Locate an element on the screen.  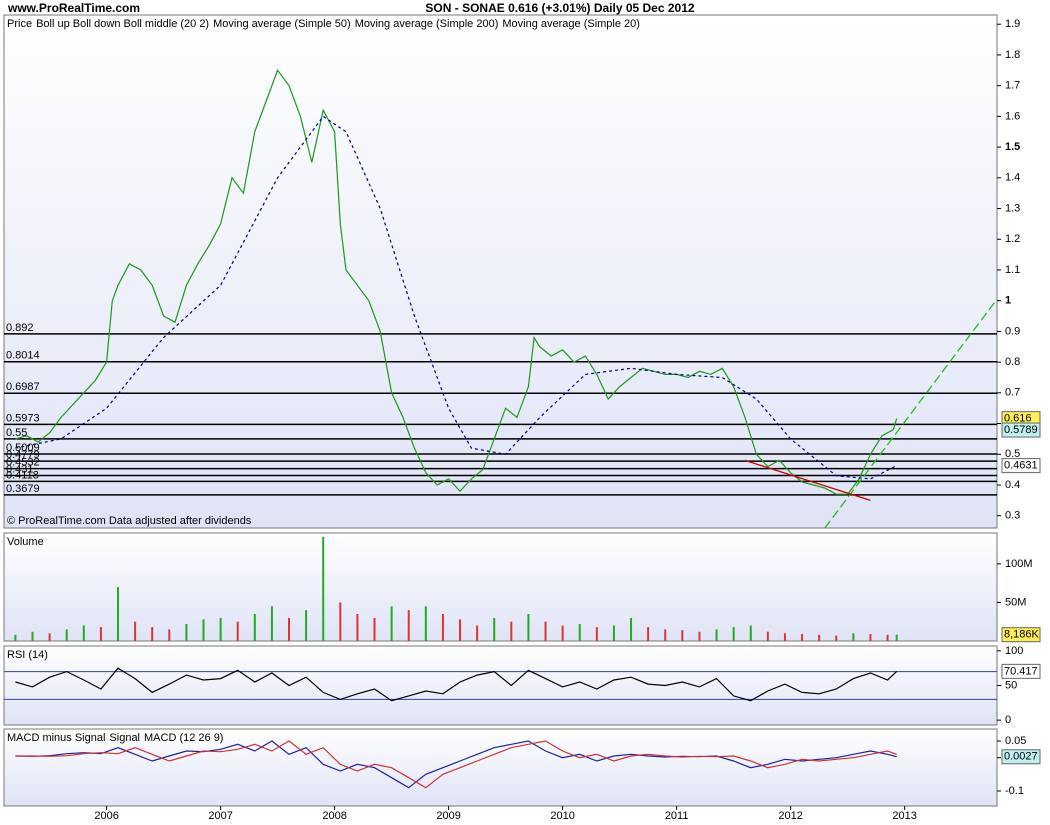
level-label: 0.8014 is located at coordinates (23, 356).